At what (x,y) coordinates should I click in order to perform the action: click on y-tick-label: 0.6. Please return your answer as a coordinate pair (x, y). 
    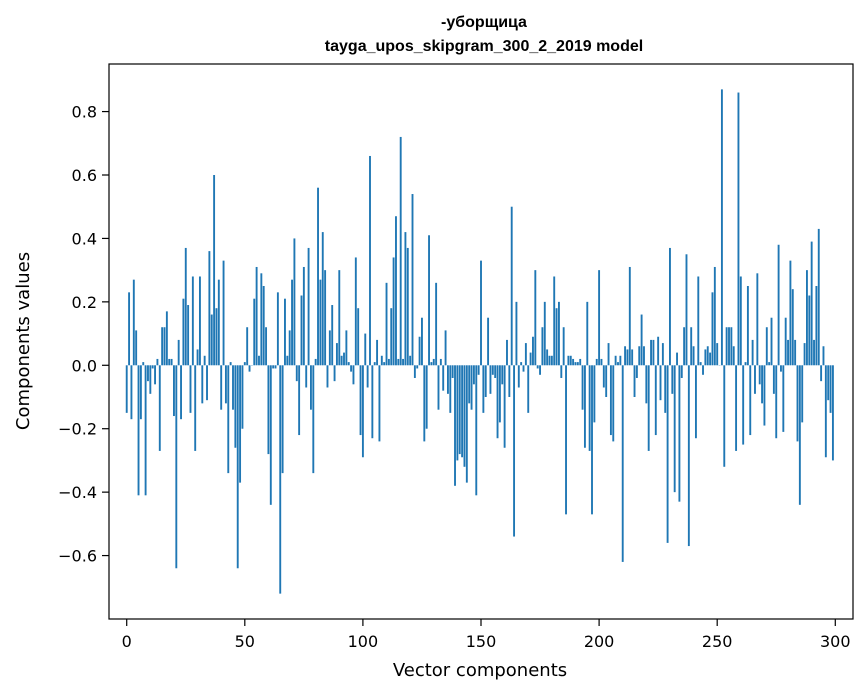
    Looking at the image, I should click on (84, 175).